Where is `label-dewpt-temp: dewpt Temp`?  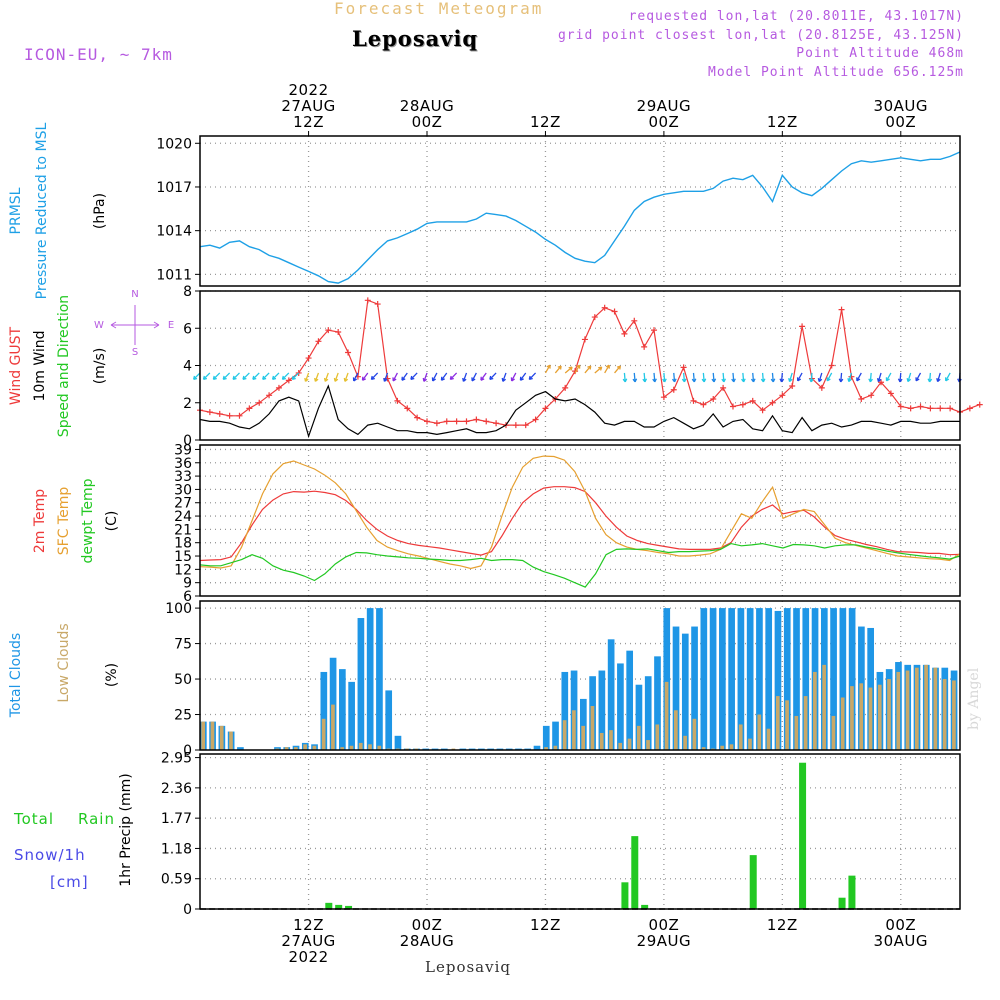
label-dewpt-temp: dewpt Temp is located at coordinates (88, 520).